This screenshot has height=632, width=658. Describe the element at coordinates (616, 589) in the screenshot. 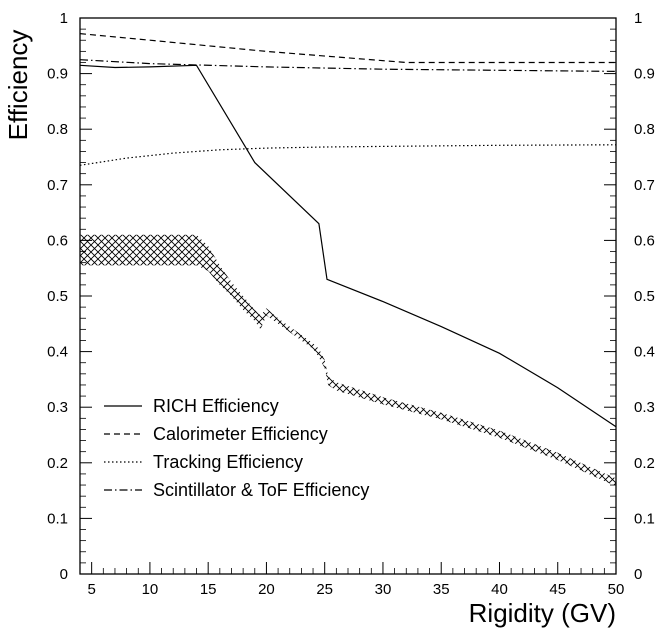

I see `x-tick-label: 50` at that location.